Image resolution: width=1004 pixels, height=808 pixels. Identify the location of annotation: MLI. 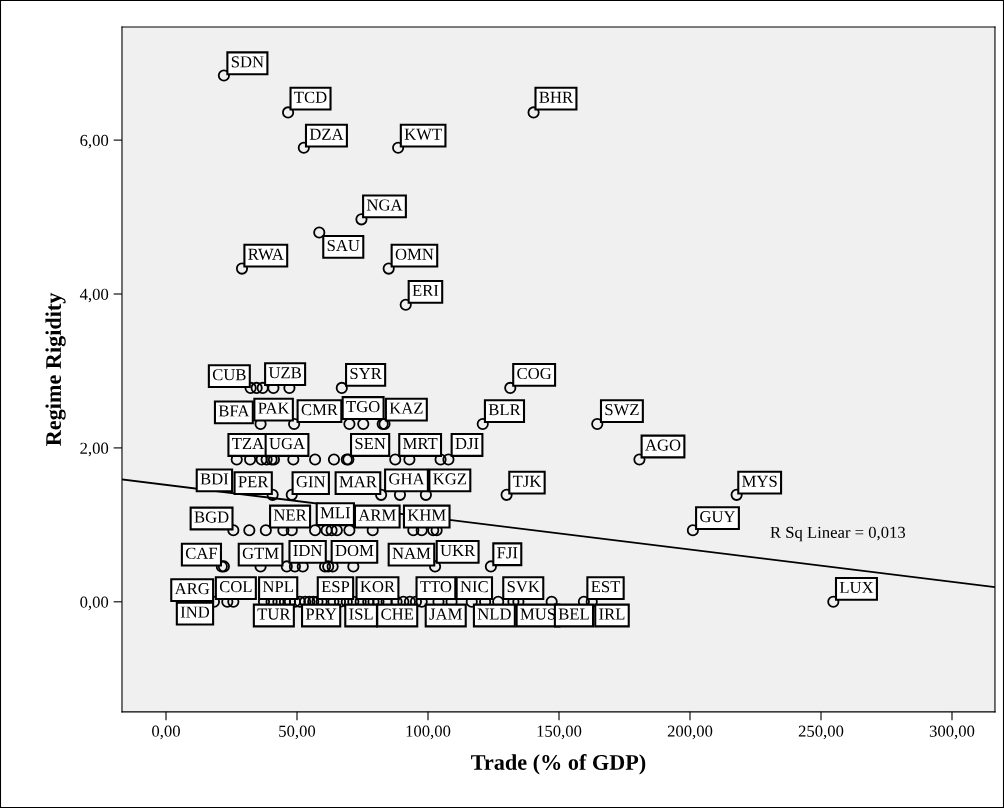
(335, 513).